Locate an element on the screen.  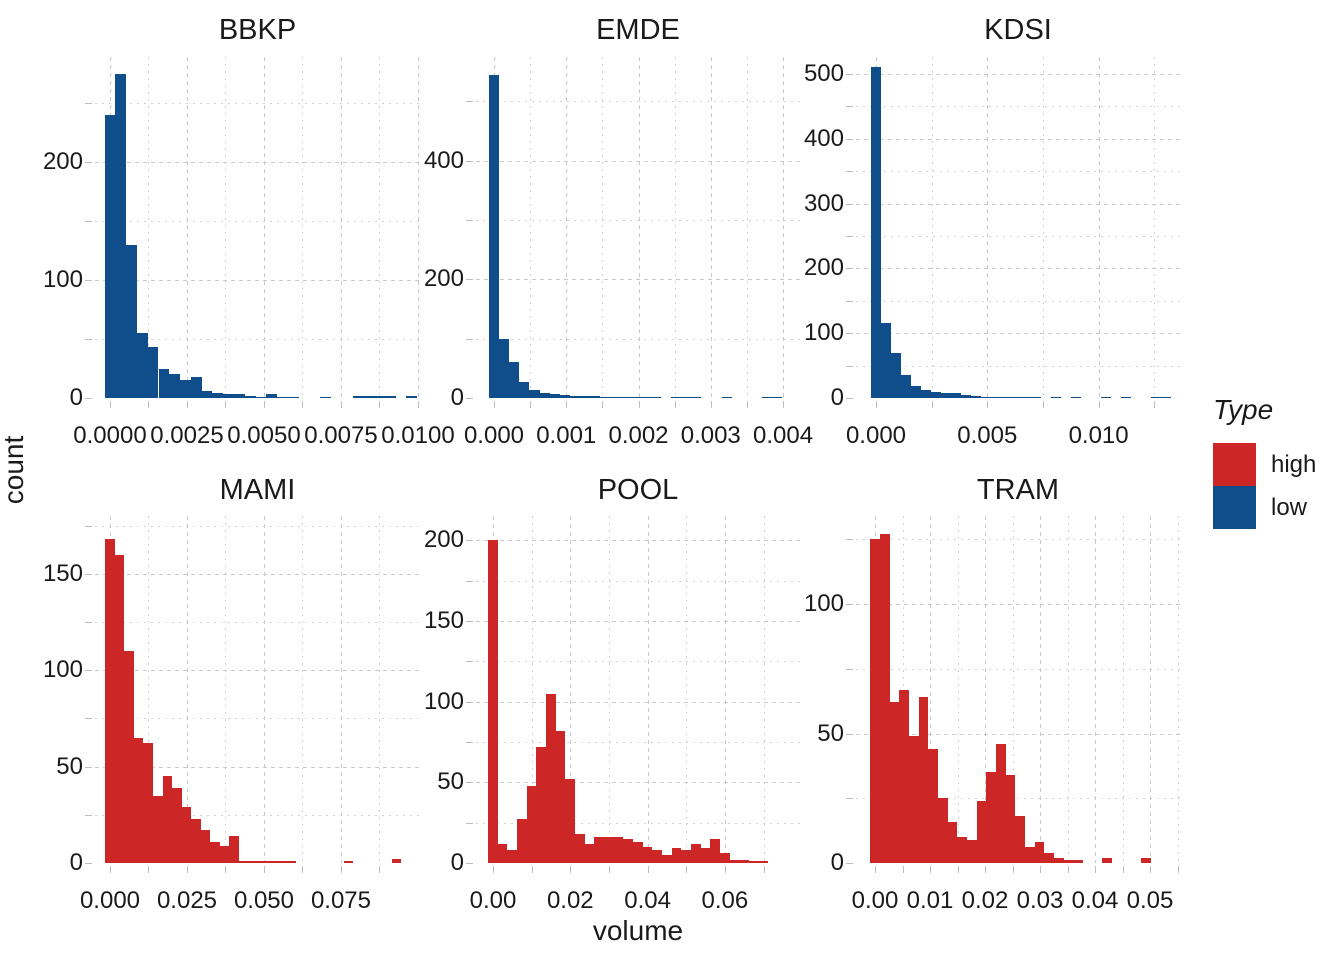
x-tick-label: 0.06 is located at coordinates (725, 900).